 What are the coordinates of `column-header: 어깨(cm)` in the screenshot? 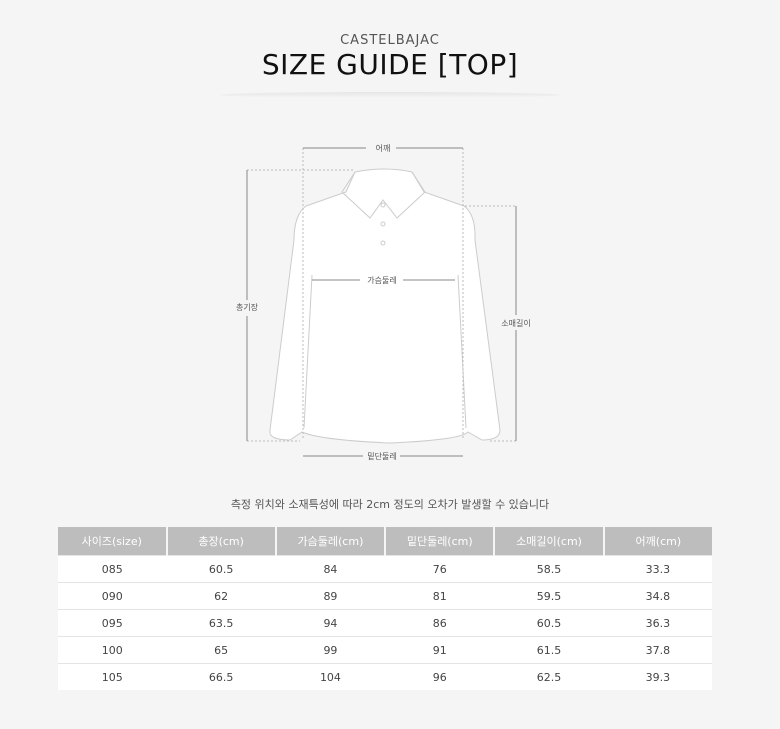 It's located at (657, 541).